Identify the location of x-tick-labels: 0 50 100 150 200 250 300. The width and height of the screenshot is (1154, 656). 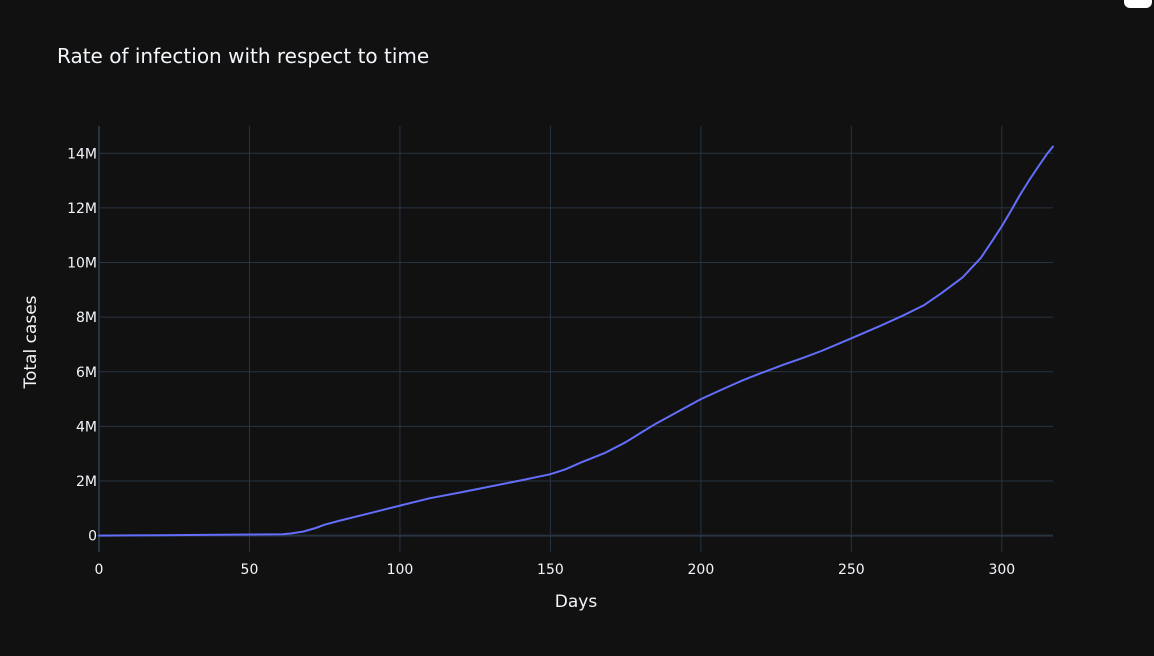
(555, 570).